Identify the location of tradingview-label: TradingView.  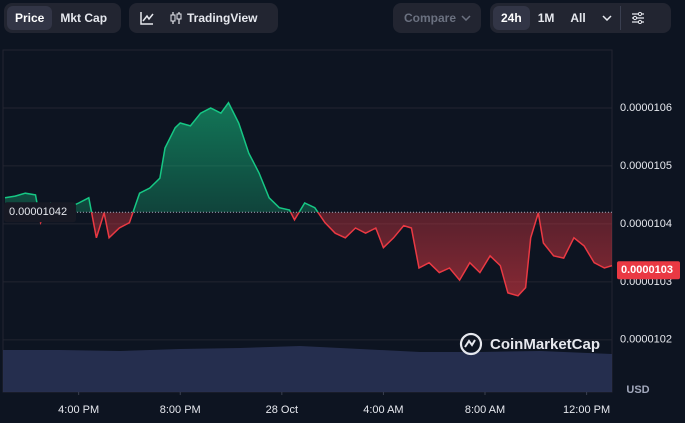
(222, 18).